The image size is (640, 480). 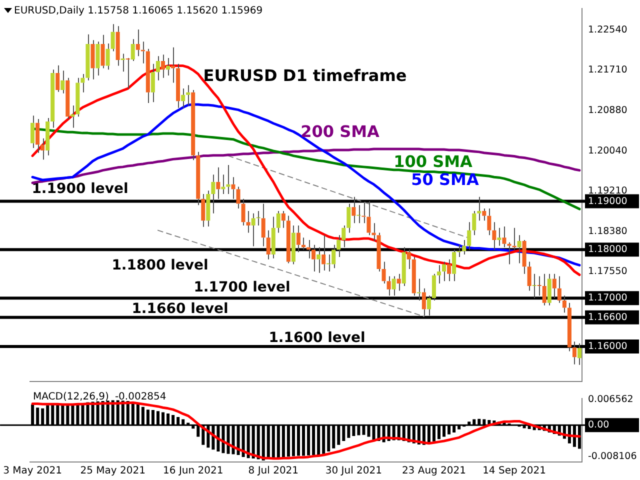 What do you see at coordinates (612, 456) in the screenshot?
I see `y-tick-label: -0.008106` at bounding box center [612, 456].